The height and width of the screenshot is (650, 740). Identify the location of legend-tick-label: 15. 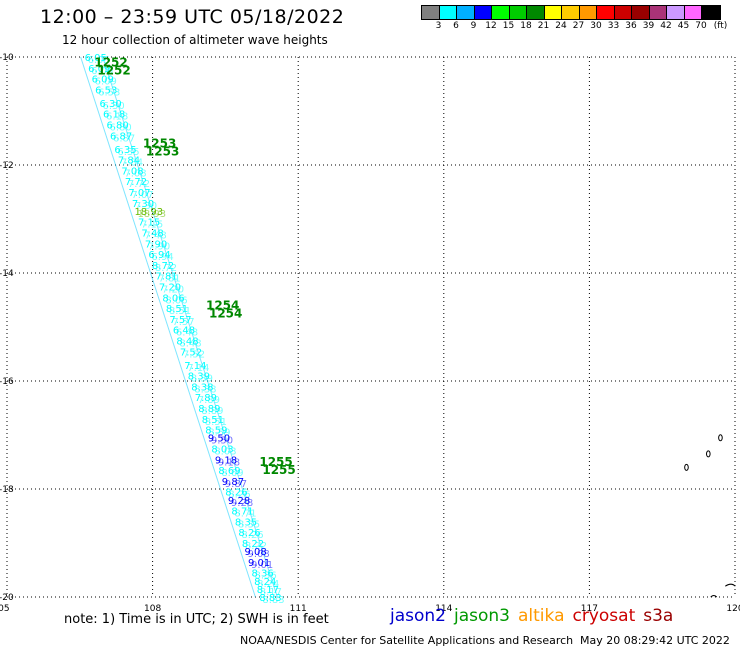
(508, 26).